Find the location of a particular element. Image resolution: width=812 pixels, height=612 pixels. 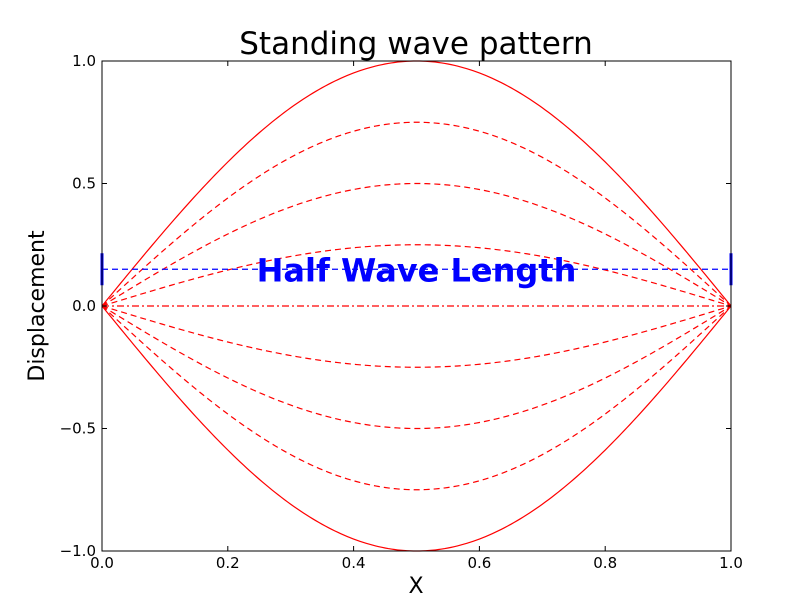

x-tick-label-3: 0.6 is located at coordinates (479, 563).